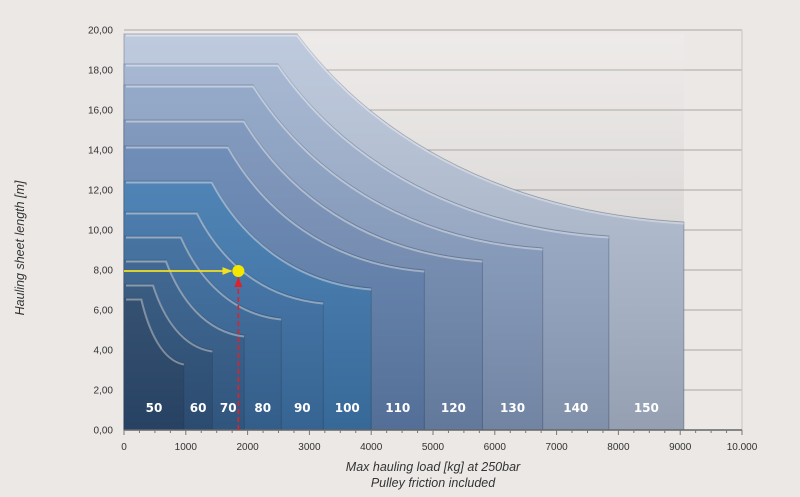  Describe the element at coordinates (100, 71) in the screenshot. I see `y-tick-label: 18,00` at that location.